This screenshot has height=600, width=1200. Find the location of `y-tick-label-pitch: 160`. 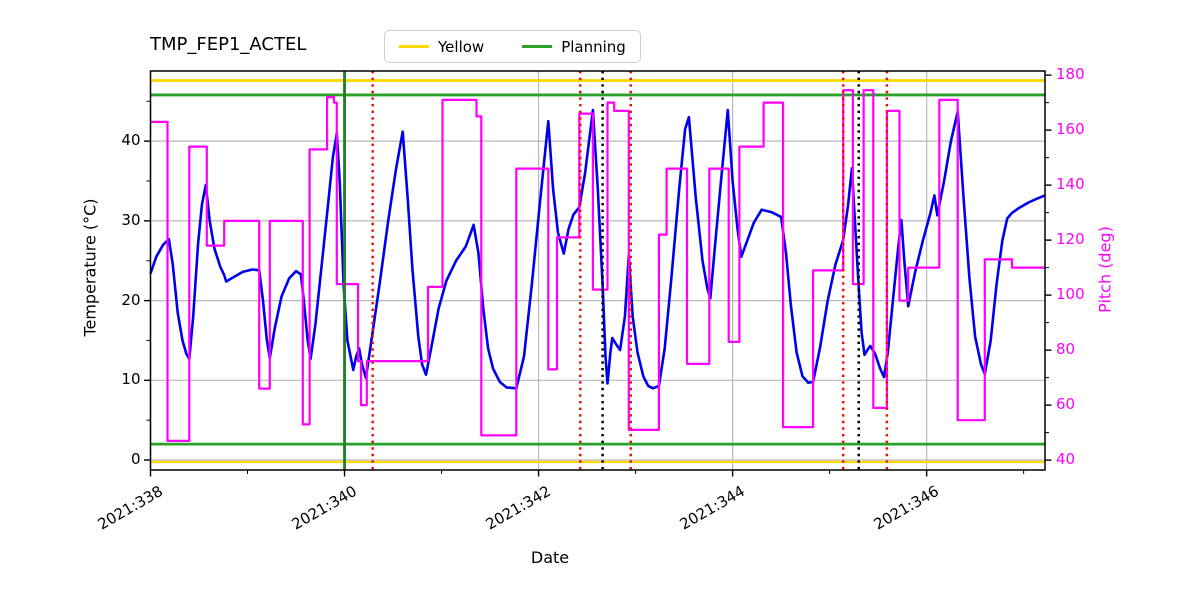

y-tick-label-pitch: 160 is located at coordinates (1070, 129).